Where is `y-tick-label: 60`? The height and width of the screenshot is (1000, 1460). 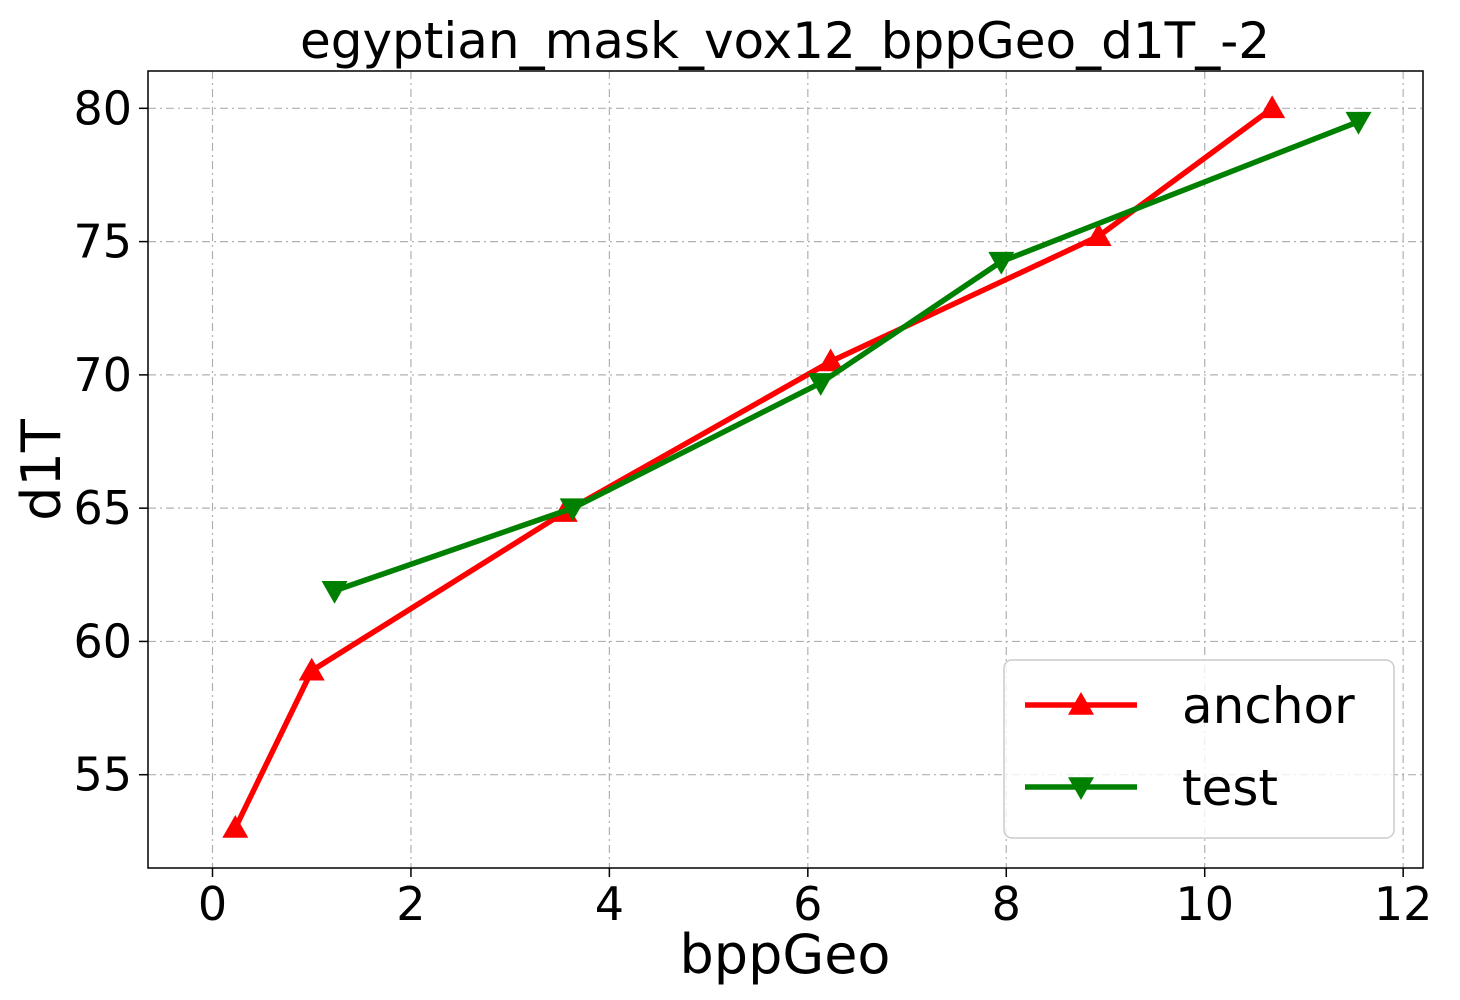 y-tick-label: 60 is located at coordinates (102, 641).